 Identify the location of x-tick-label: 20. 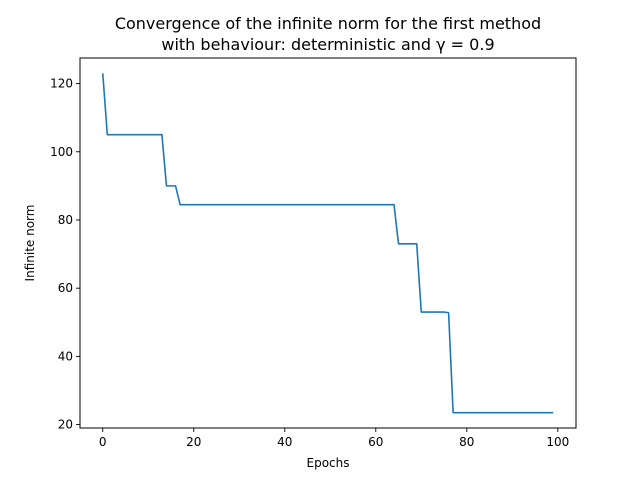
(193, 442).